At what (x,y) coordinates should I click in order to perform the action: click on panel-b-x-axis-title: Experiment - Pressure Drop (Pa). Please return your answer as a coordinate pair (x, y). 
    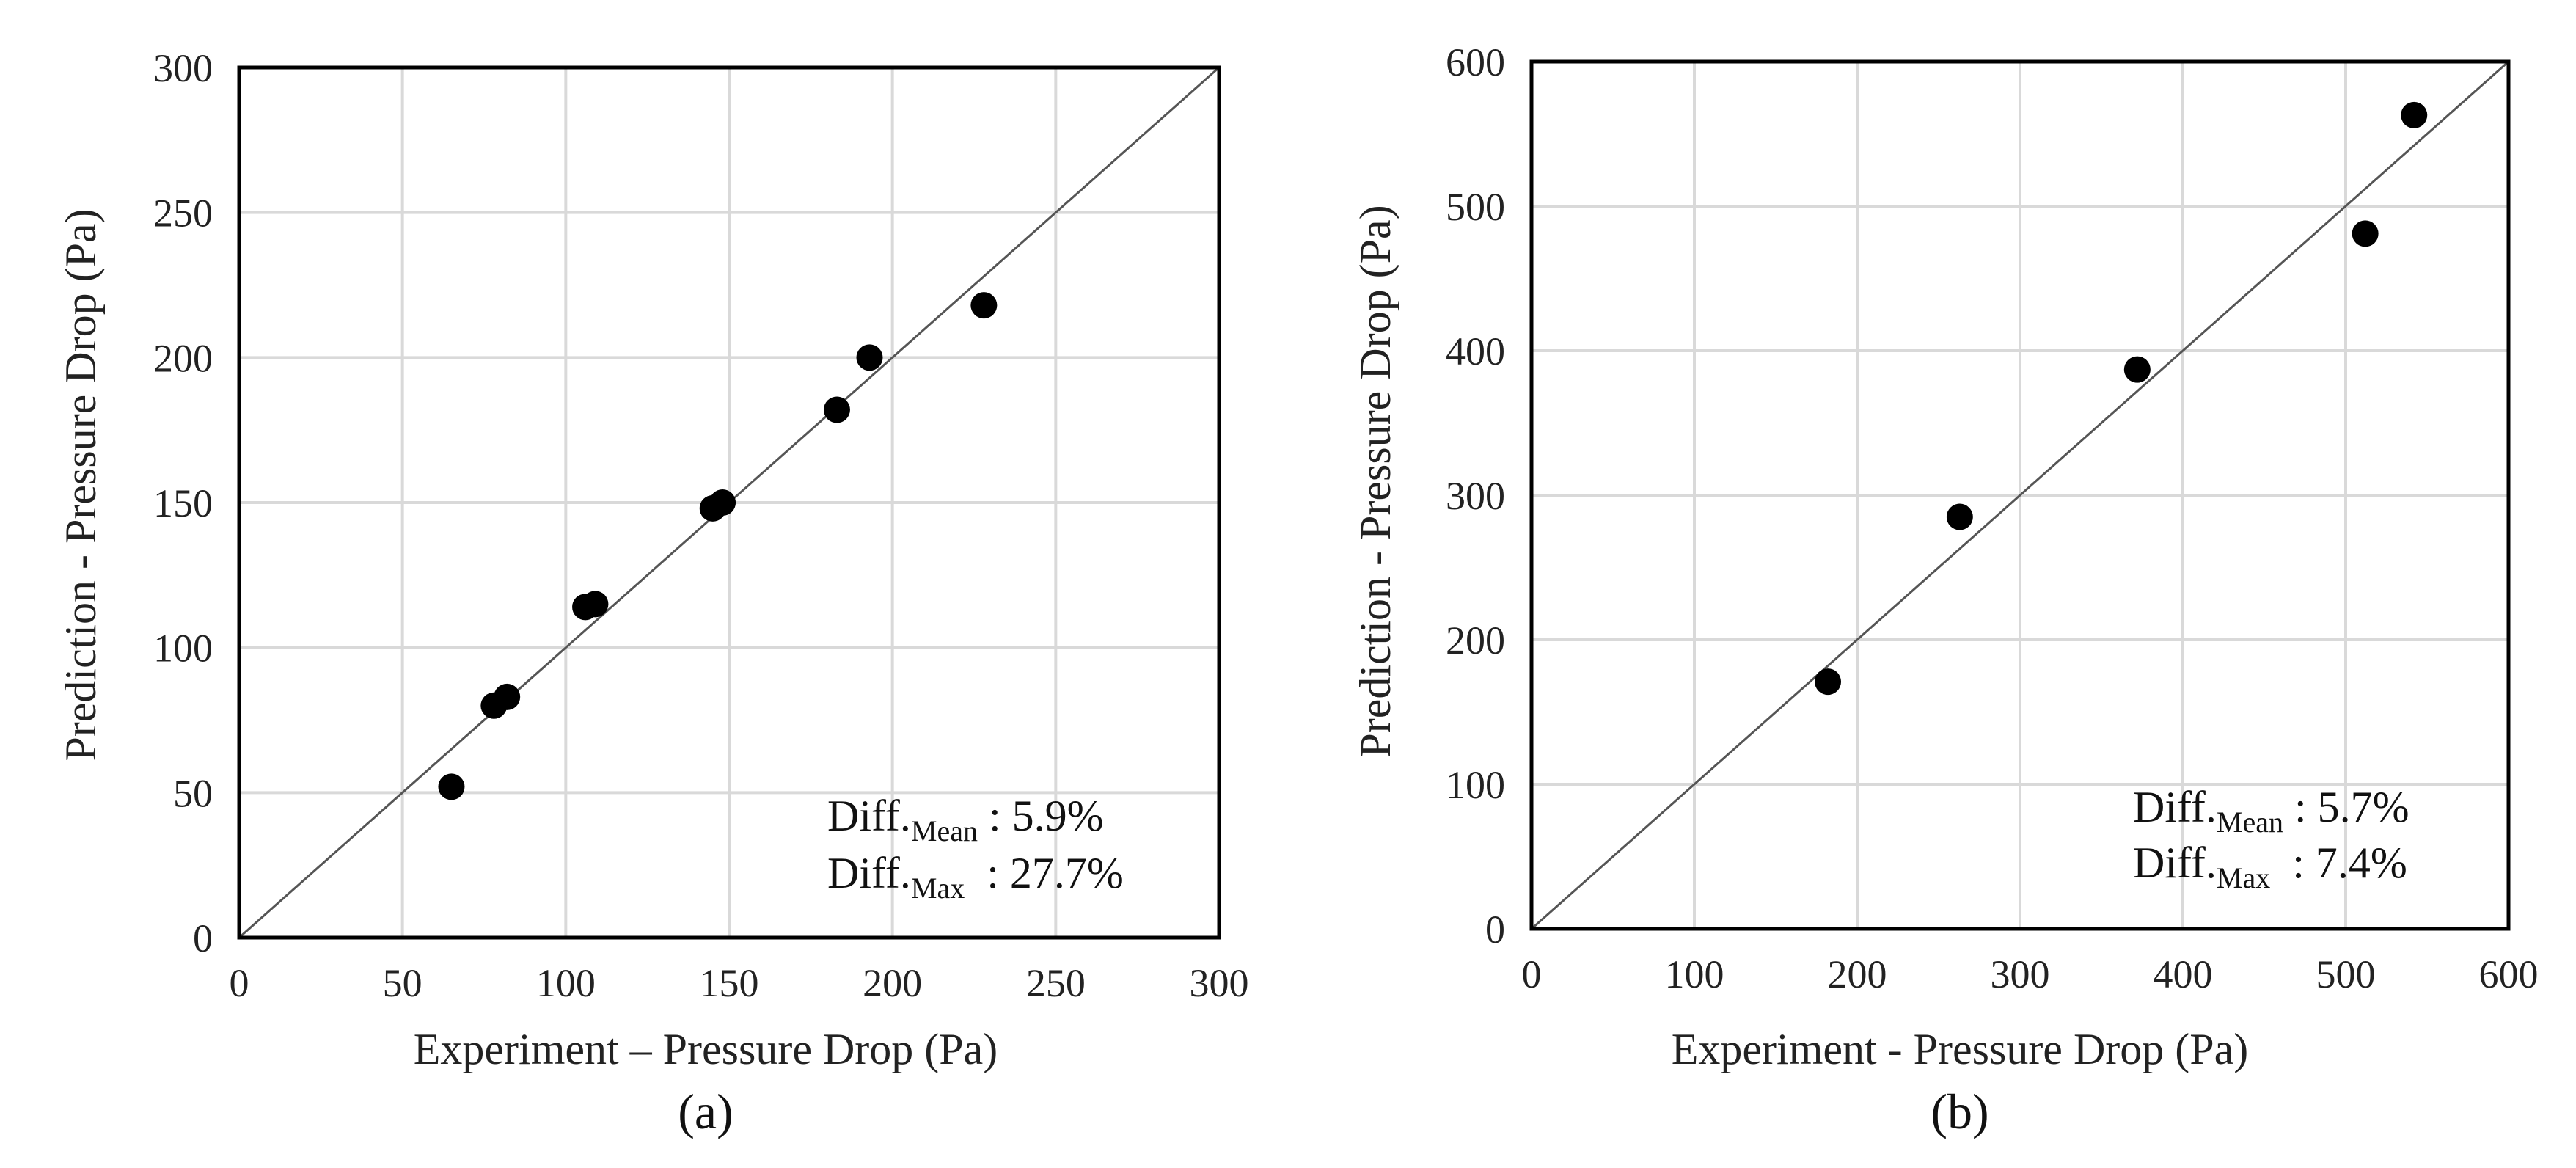
    Looking at the image, I should click on (1960, 1049).